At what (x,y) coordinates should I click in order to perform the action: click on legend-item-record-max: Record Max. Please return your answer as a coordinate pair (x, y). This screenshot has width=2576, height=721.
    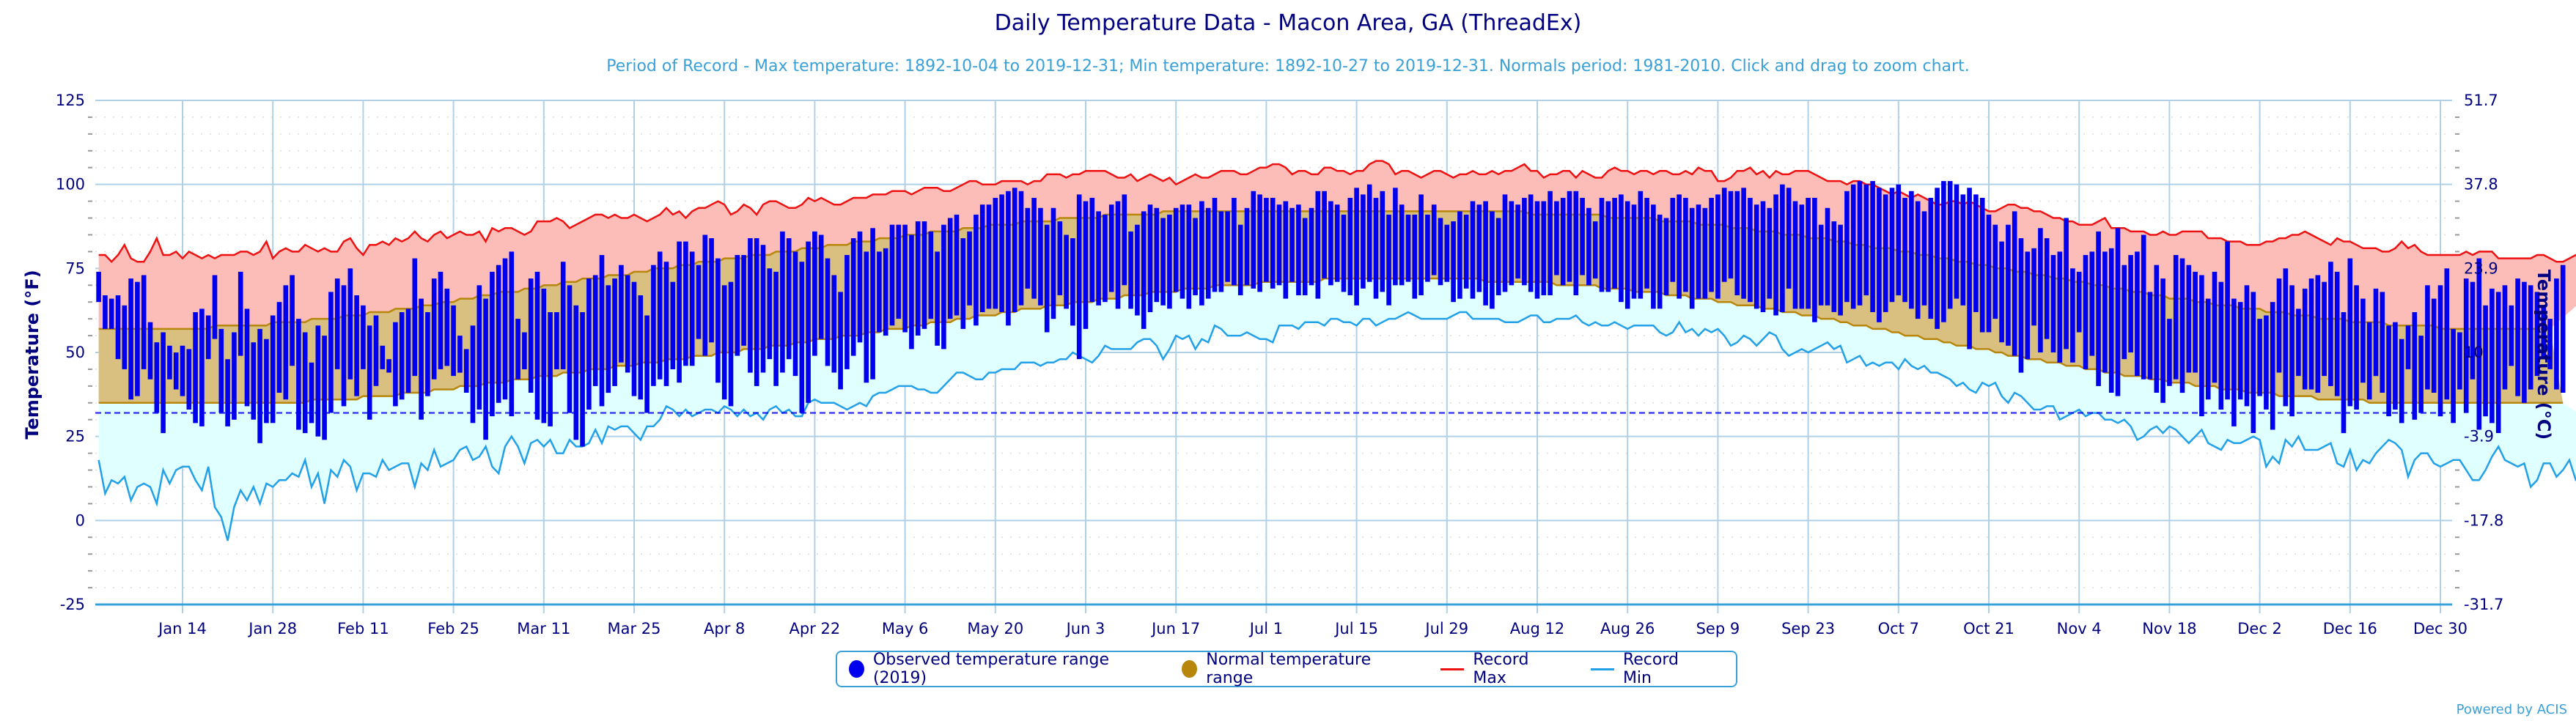
    Looking at the image, I should click on (1501, 669).